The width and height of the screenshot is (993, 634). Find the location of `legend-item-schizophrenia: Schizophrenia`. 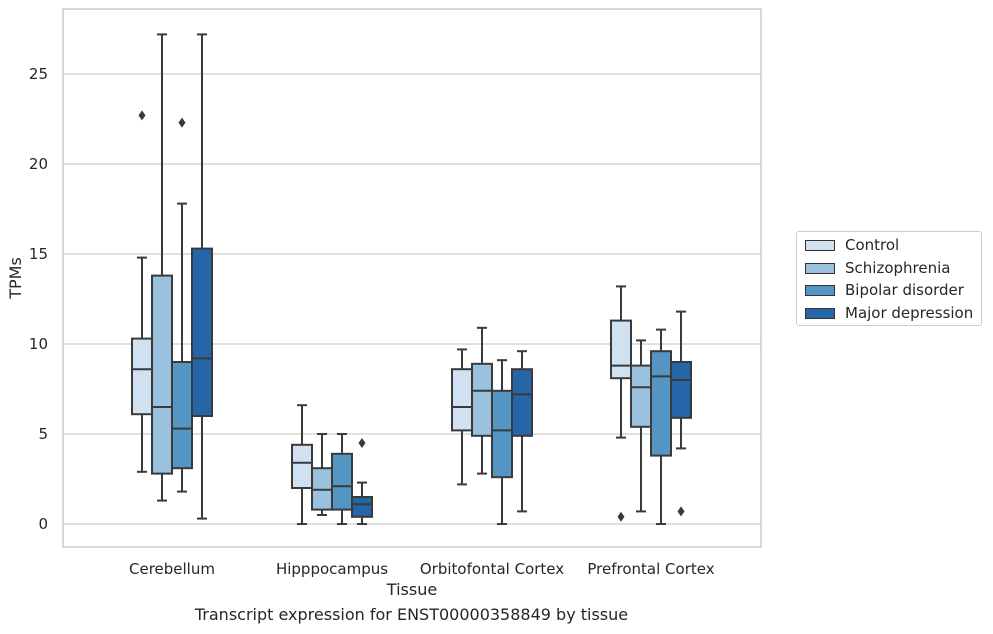

legend-item-schizophrenia: Schizophrenia is located at coordinates (877, 268).